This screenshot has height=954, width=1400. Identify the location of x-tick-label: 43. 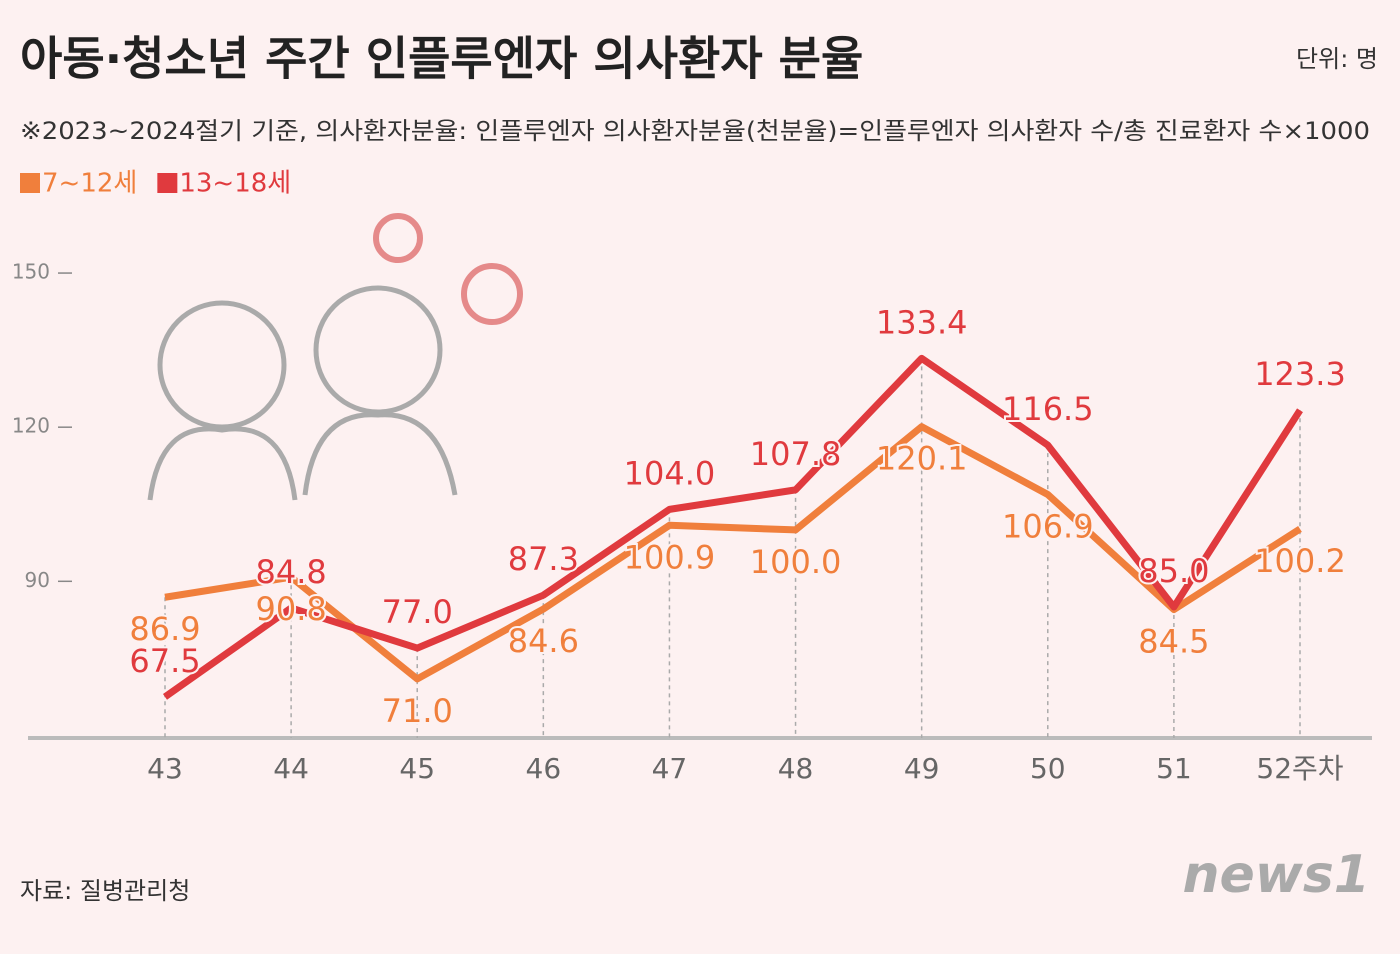
(165, 768).